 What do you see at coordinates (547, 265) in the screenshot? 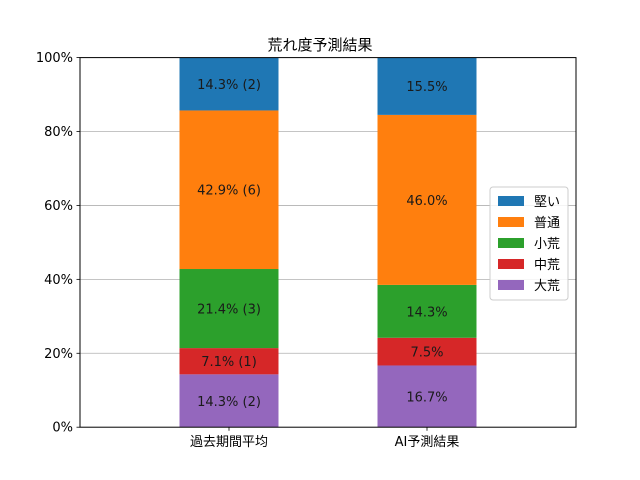
I see `legend-label: 中荒` at bounding box center [547, 265].